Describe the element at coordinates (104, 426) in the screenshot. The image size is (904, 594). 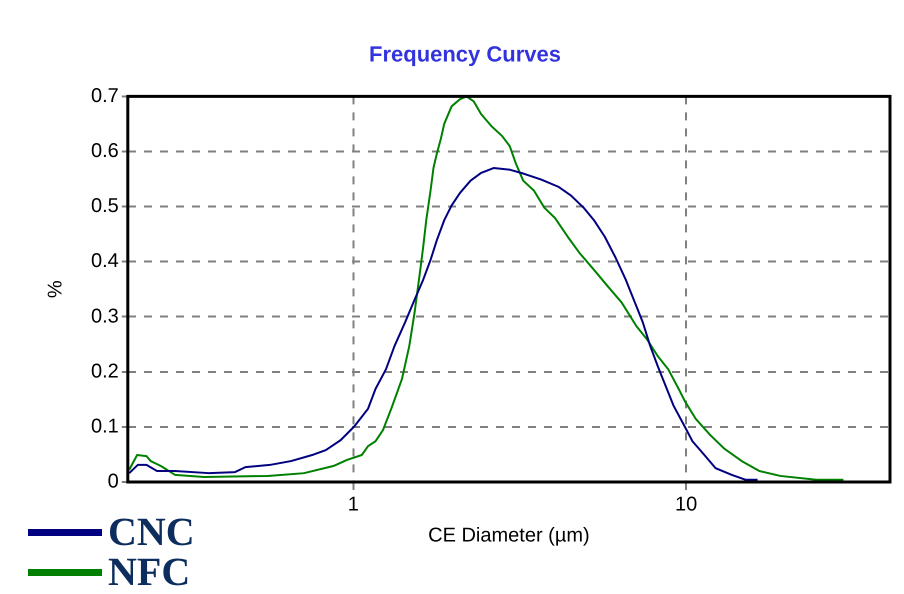
I see `y-tick-label: 0.1` at that location.